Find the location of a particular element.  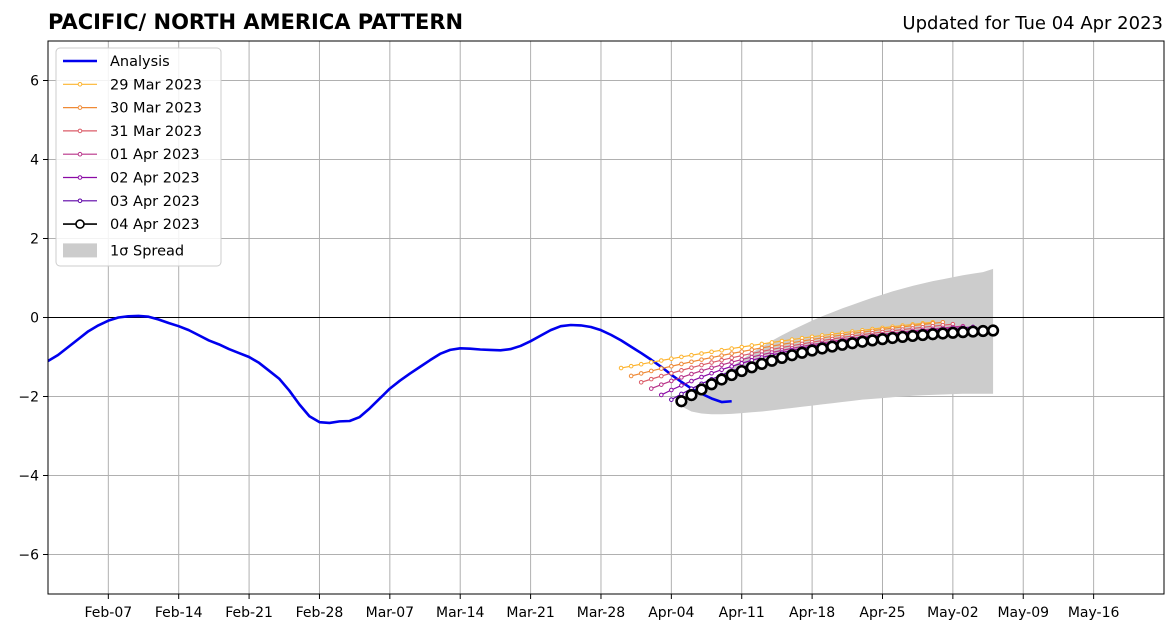

x-tick-label: Feb-28 is located at coordinates (320, 613).